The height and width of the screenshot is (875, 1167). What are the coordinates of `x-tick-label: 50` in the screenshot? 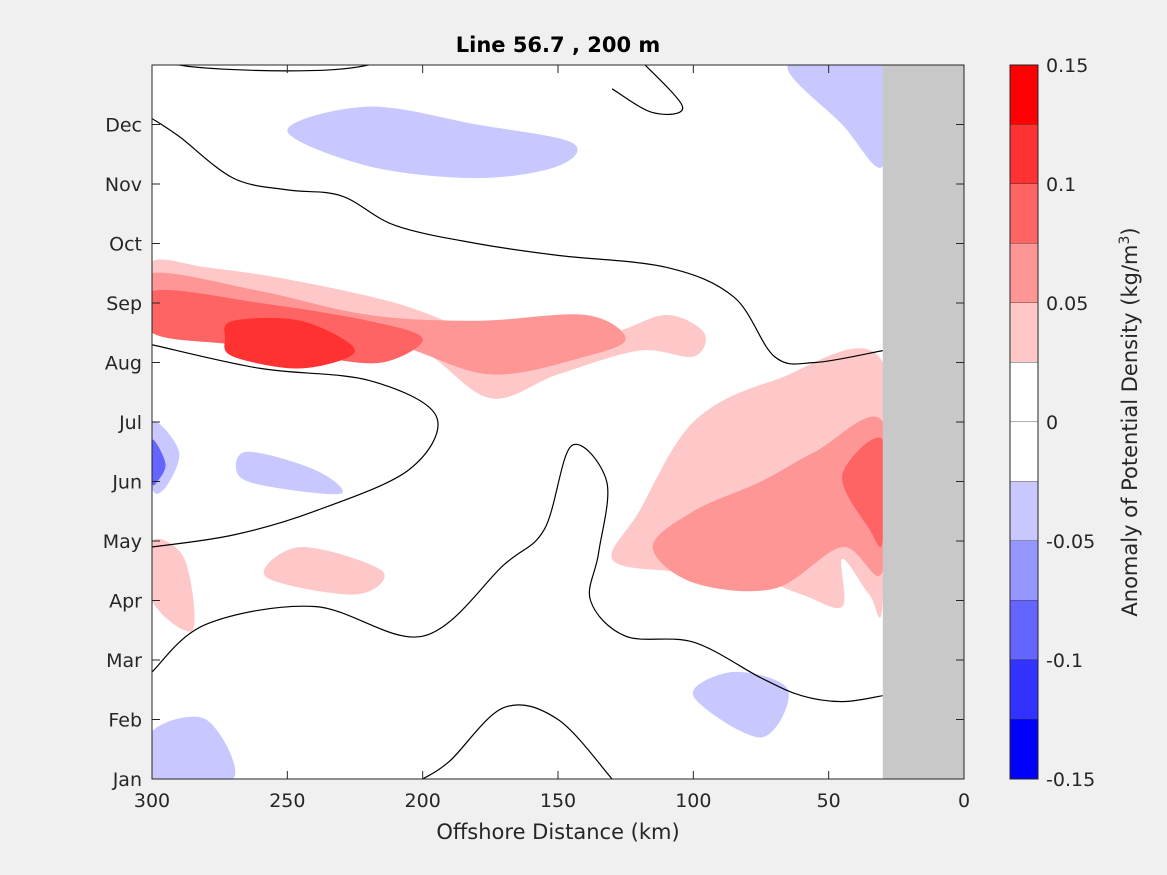 It's located at (829, 801).